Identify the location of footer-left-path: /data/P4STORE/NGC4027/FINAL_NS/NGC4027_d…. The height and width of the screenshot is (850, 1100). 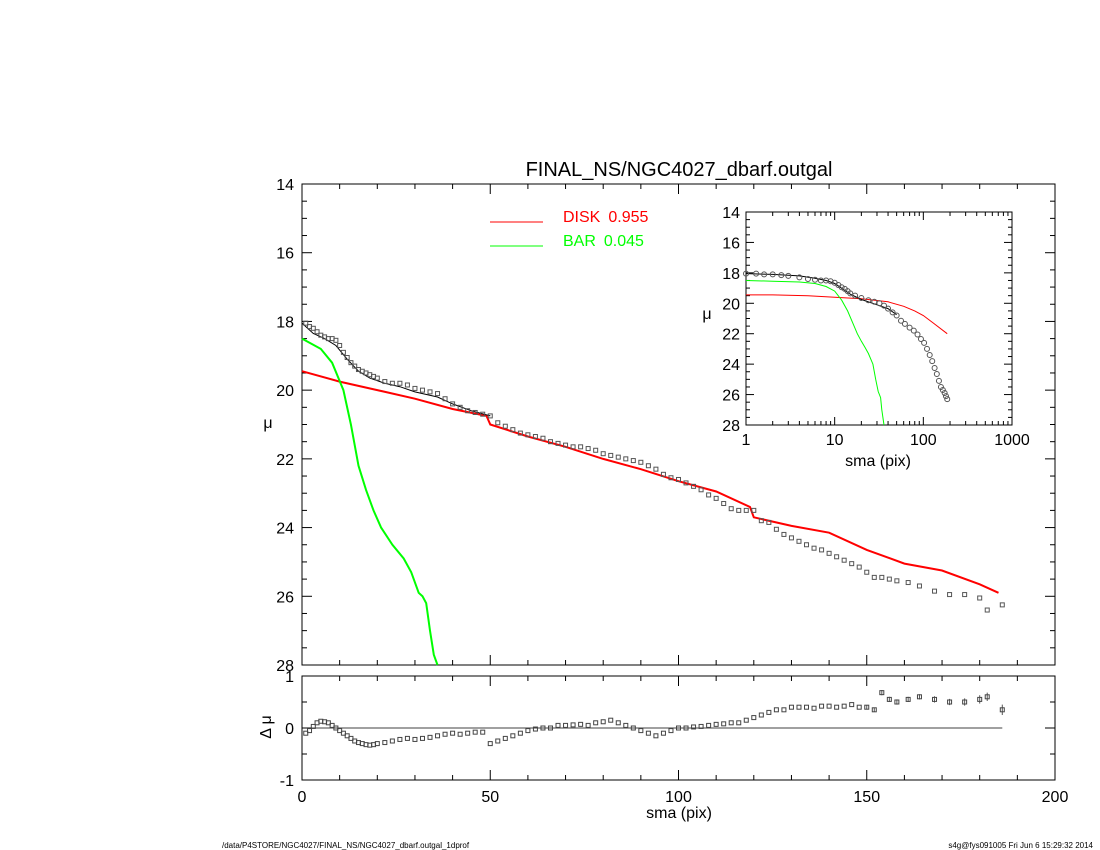
(346, 845).